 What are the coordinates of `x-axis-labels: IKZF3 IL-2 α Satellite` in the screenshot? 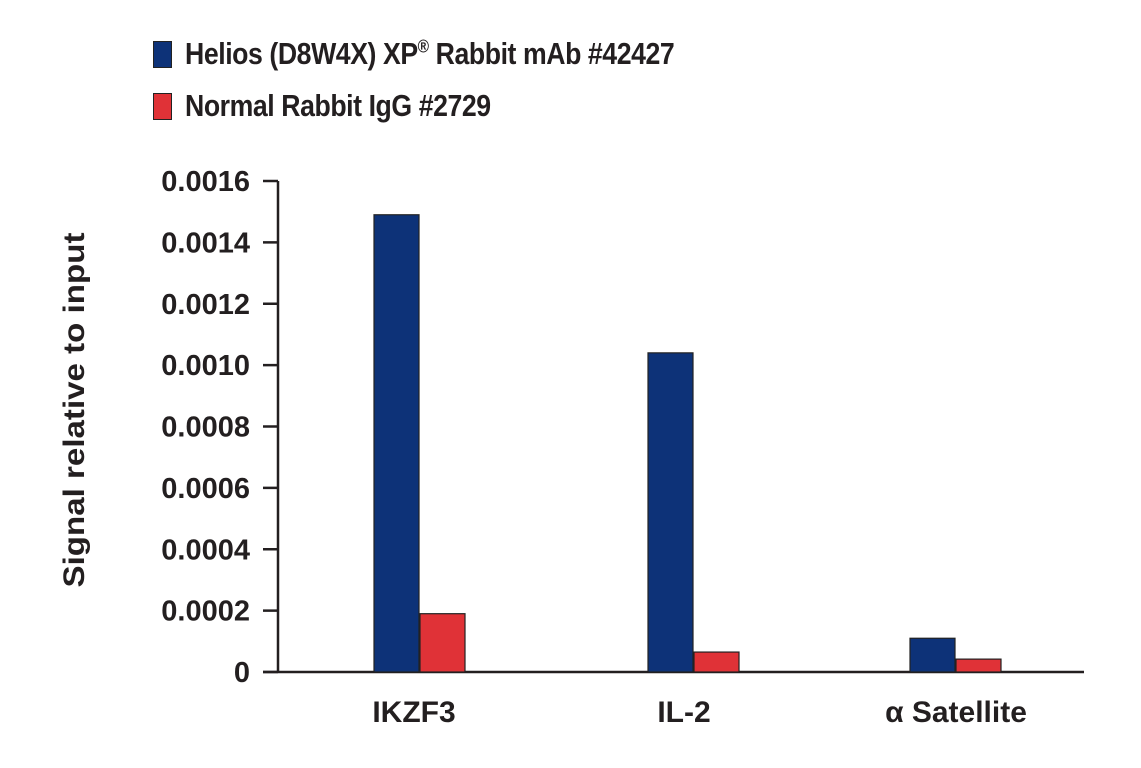 It's located at (699, 712).